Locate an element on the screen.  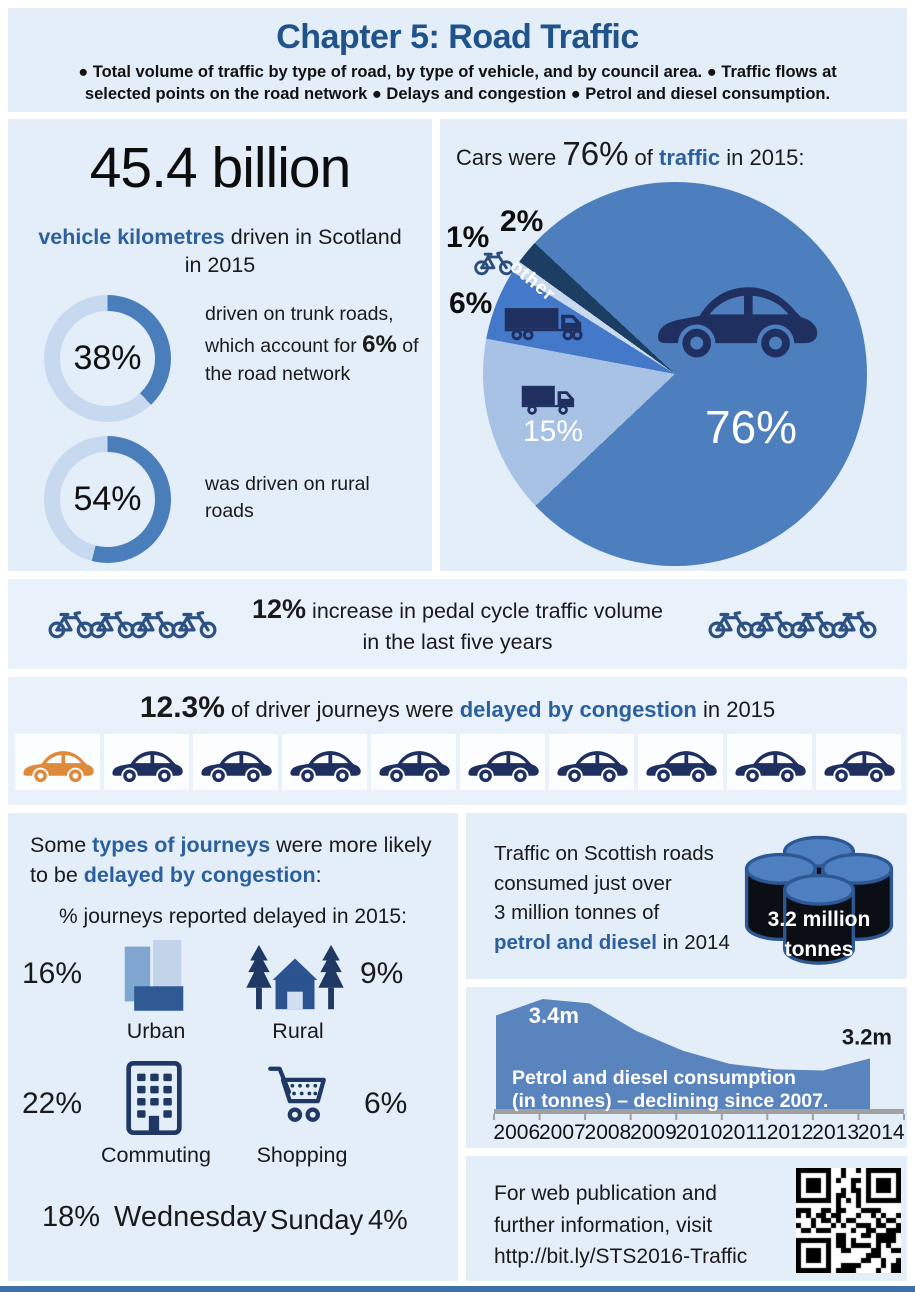
fuel-line3: 3 million tonnes of is located at coordinates (577, 913).